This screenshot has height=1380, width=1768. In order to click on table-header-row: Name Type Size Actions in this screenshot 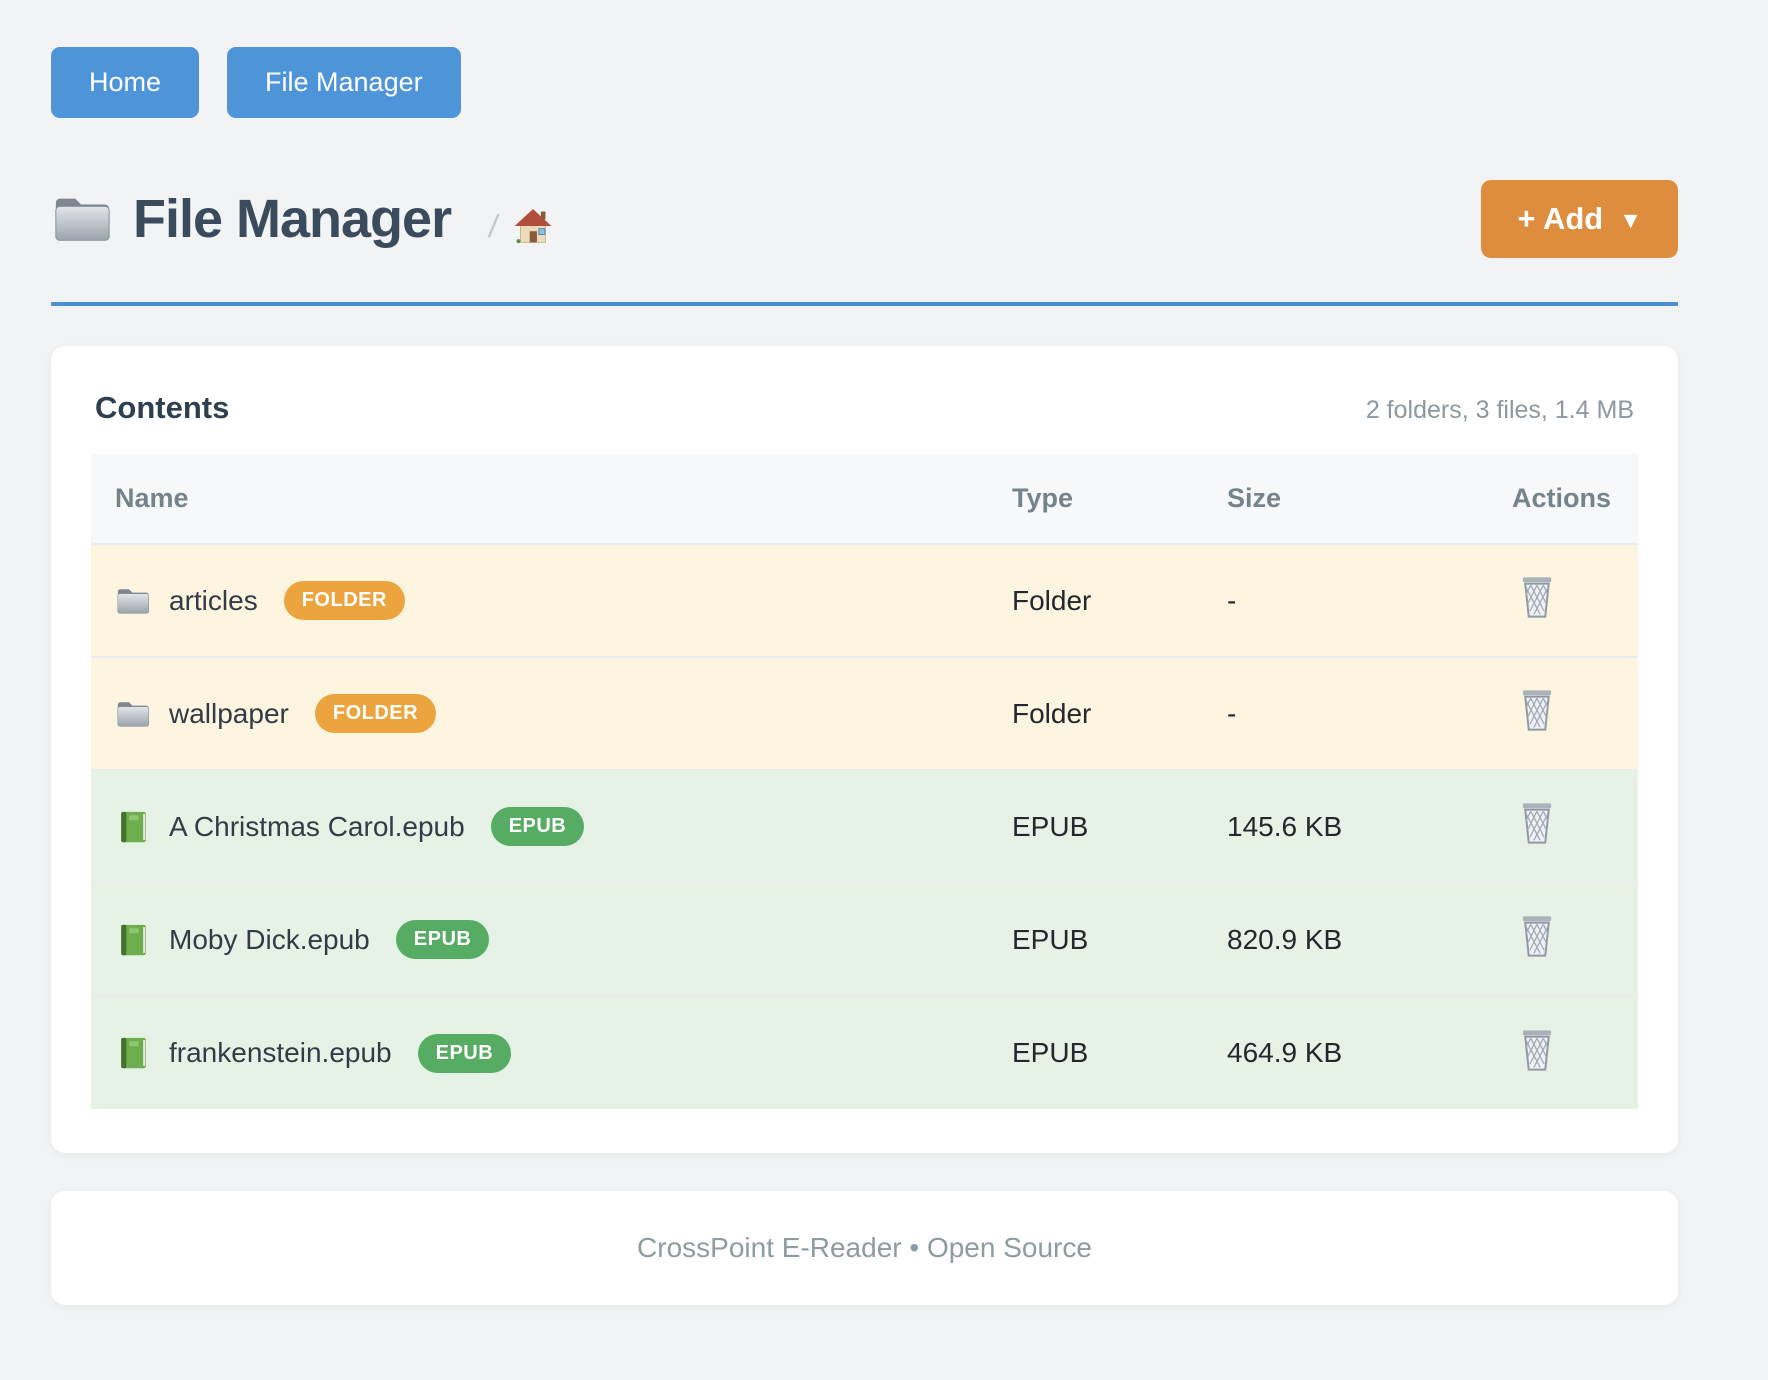, I will do `click(864, 499)`.